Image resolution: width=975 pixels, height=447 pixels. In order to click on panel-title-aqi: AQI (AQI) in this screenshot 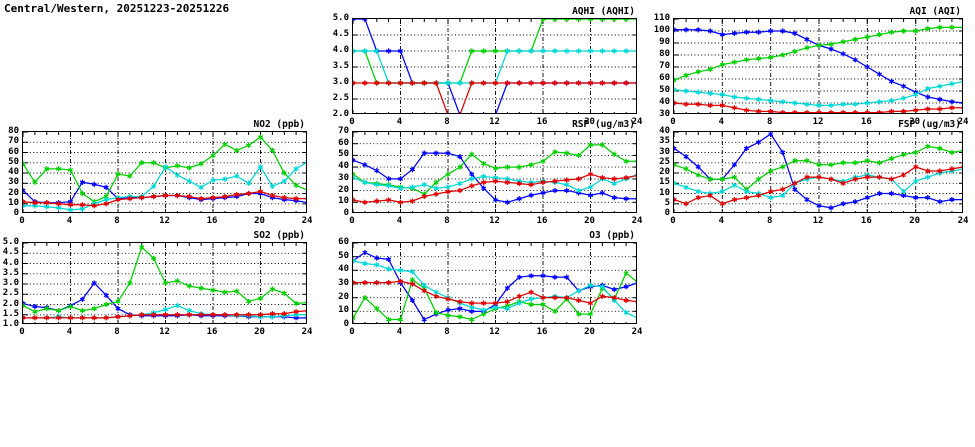, I will do `click(935, 11)`.